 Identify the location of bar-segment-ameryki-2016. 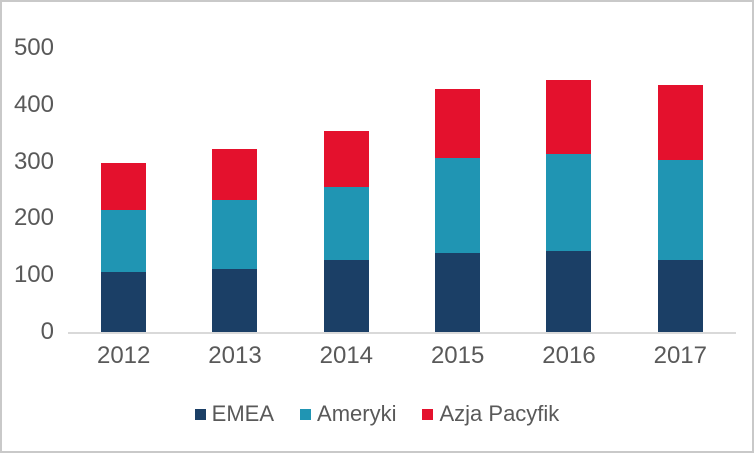
(569, 202).